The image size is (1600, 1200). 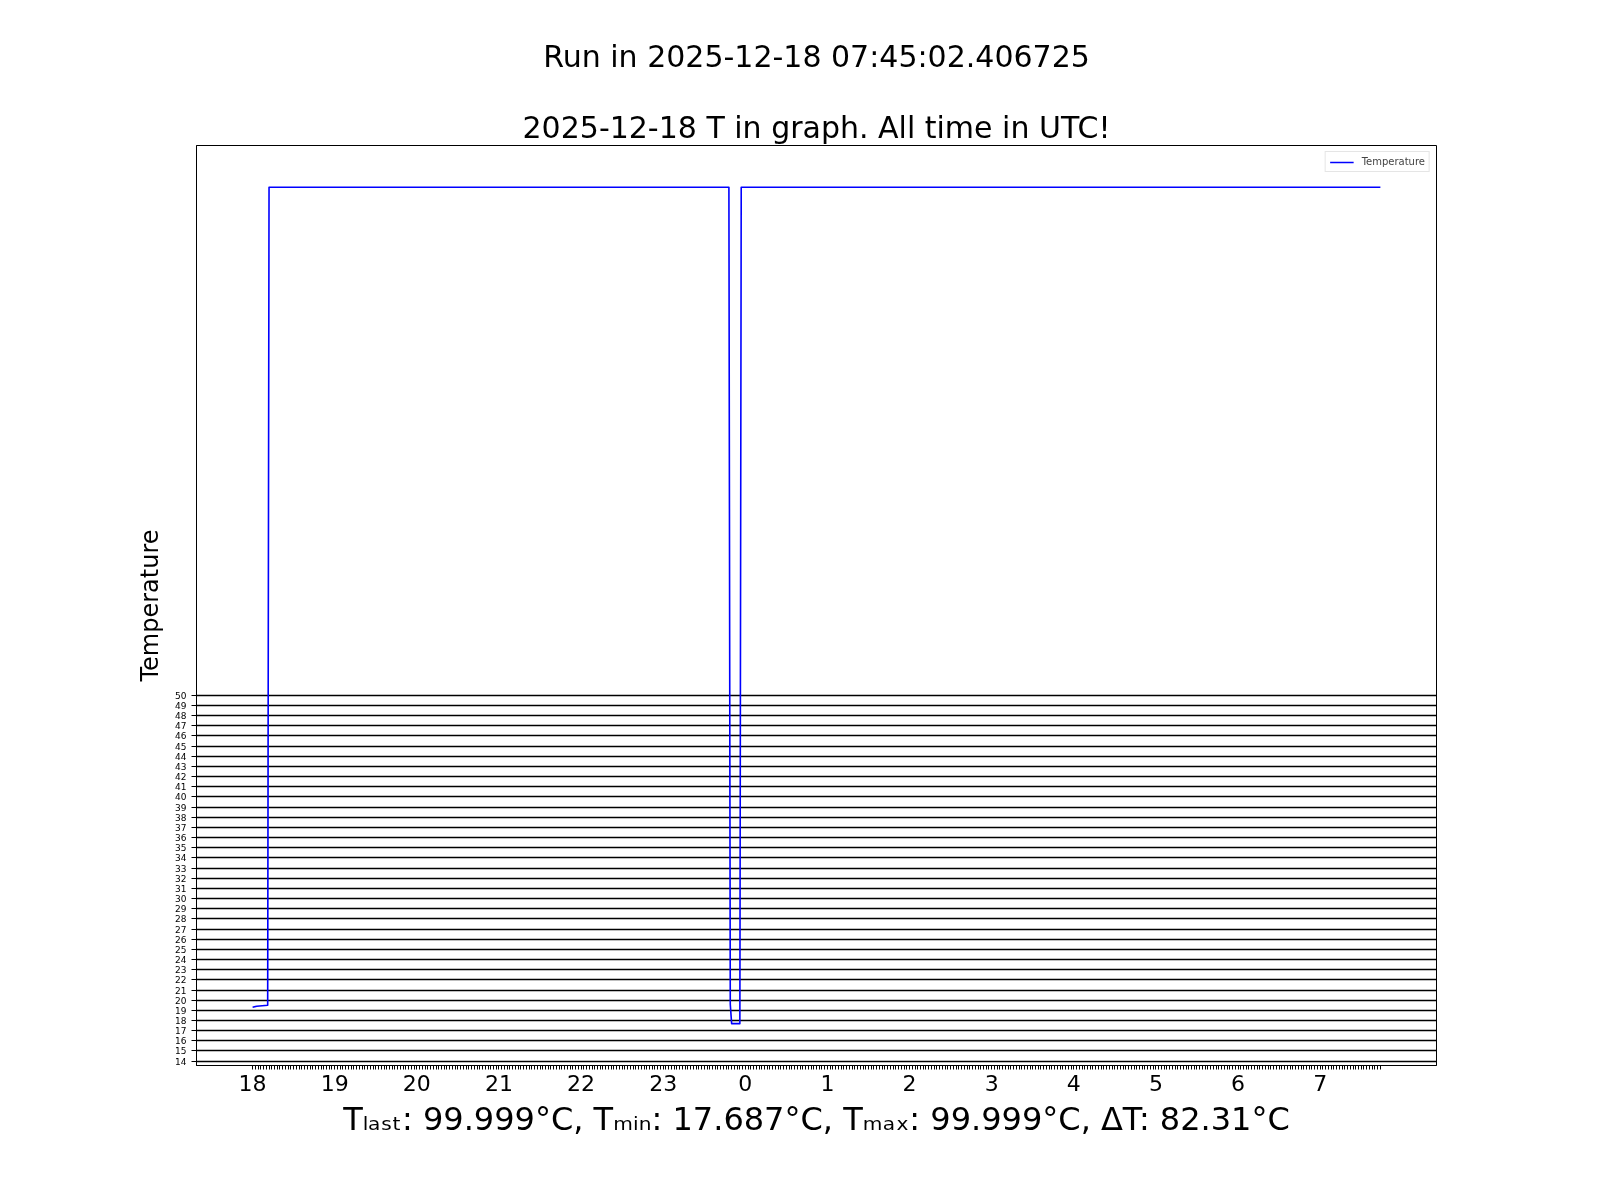 I want to click on x-tick-label: 22, so click(x=581, y=1083).